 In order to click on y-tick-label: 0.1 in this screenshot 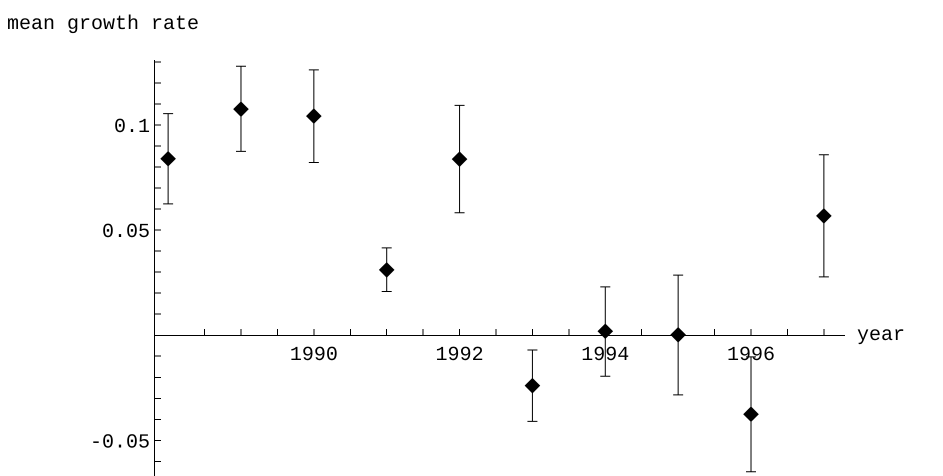, I will do `click(132, 128)`.